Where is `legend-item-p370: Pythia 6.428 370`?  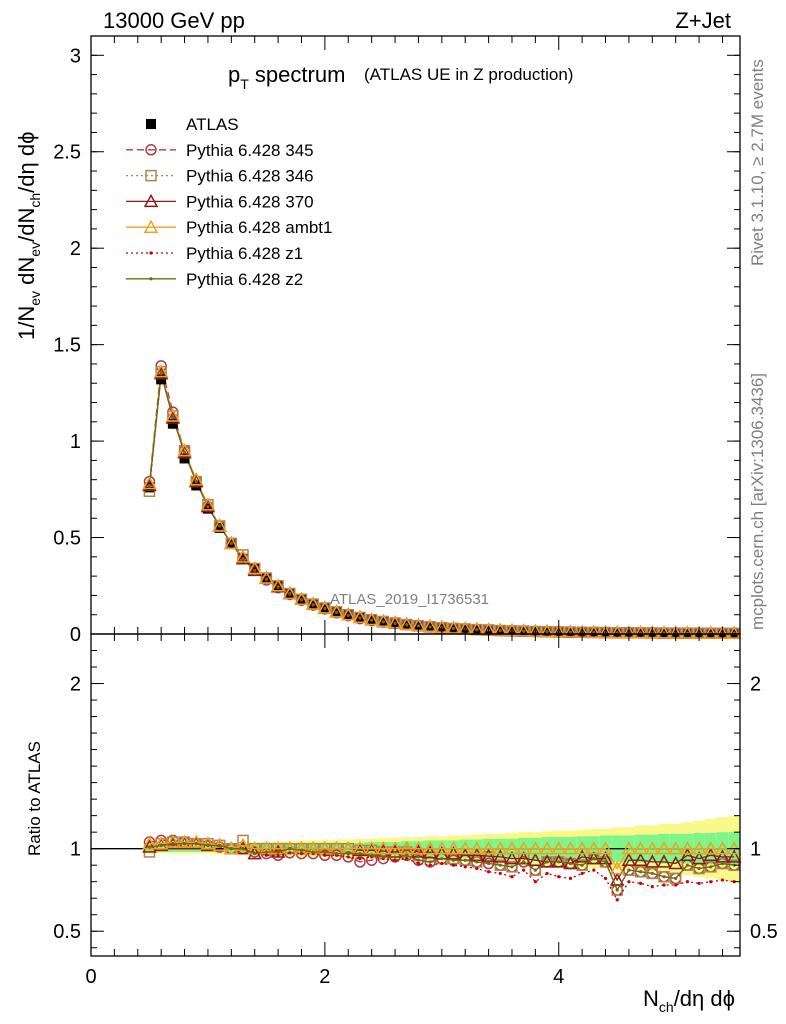
legend-item-p370: Pythia 6.428 370 is located at coordinates (220, 201).